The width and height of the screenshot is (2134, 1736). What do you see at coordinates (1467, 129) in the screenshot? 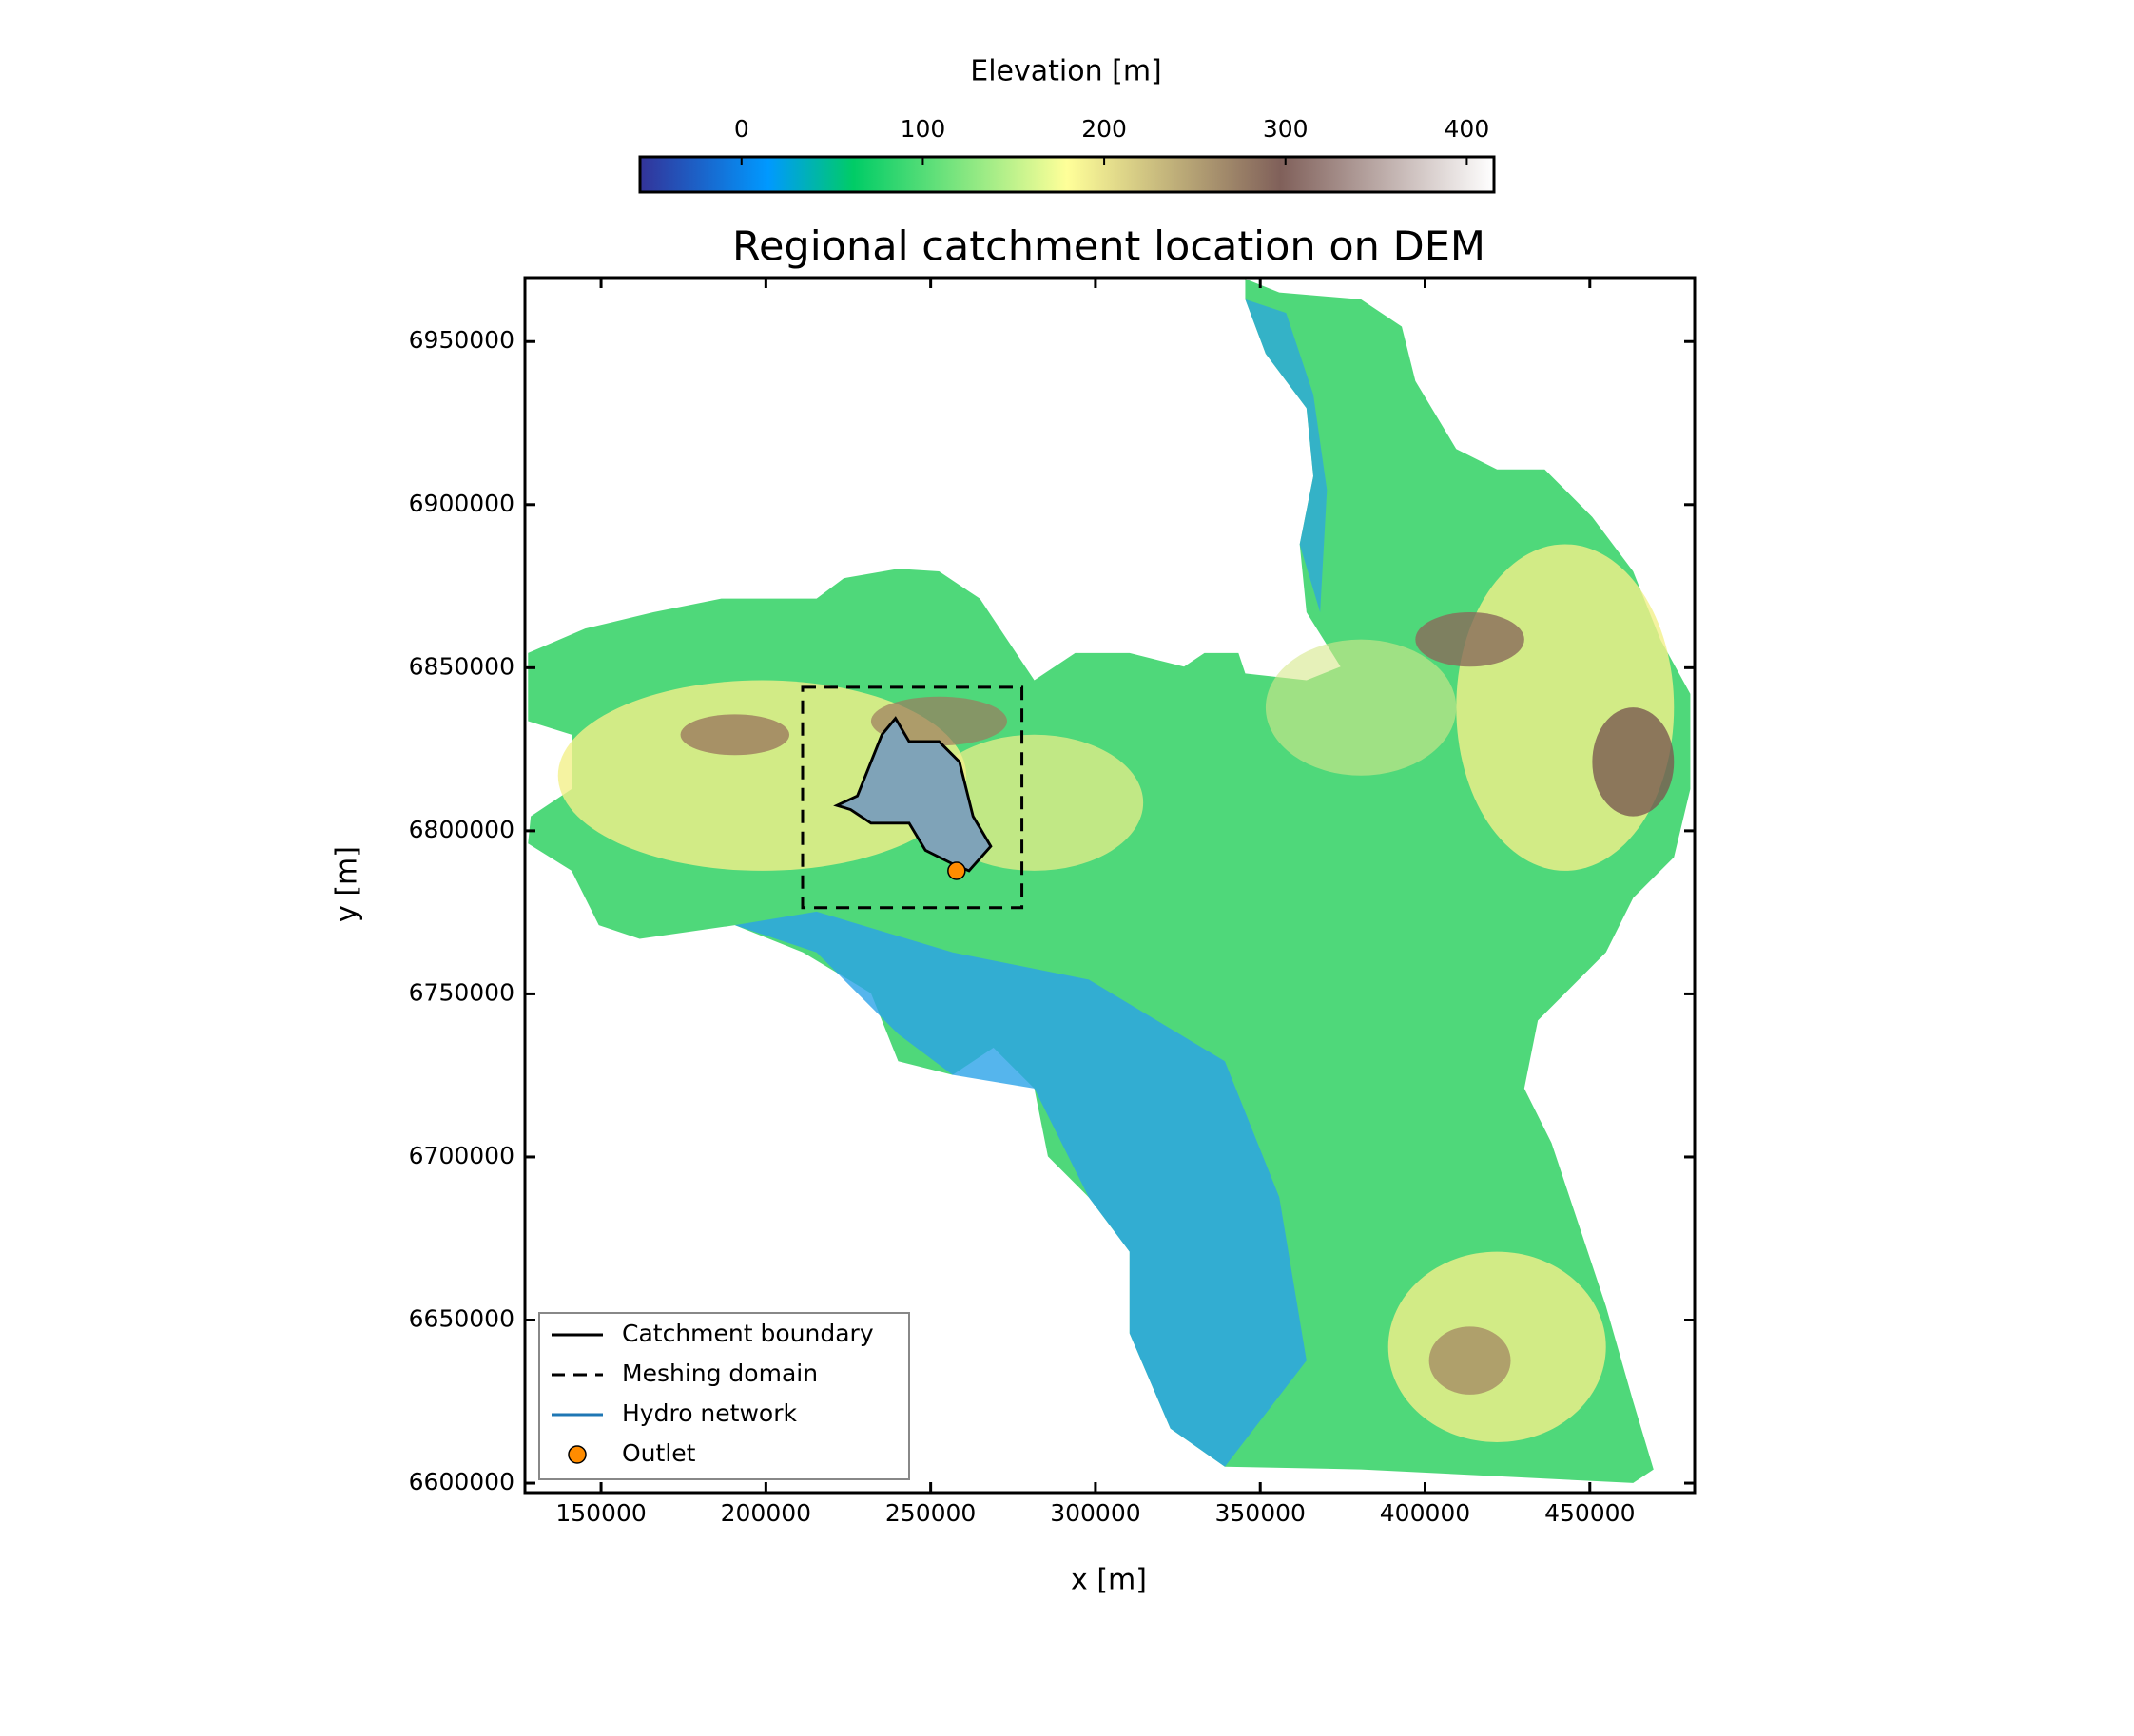
I see `colorbar-tick-label: 400` at bounding box center [1467, 129].